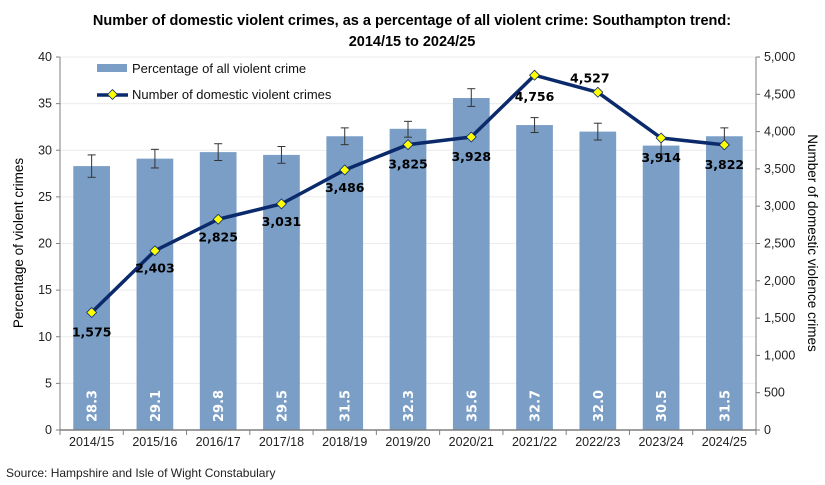  Describe the element at coordinates (282, 221) in the screenshot. I see `line-value-label: 3,031` at that location.